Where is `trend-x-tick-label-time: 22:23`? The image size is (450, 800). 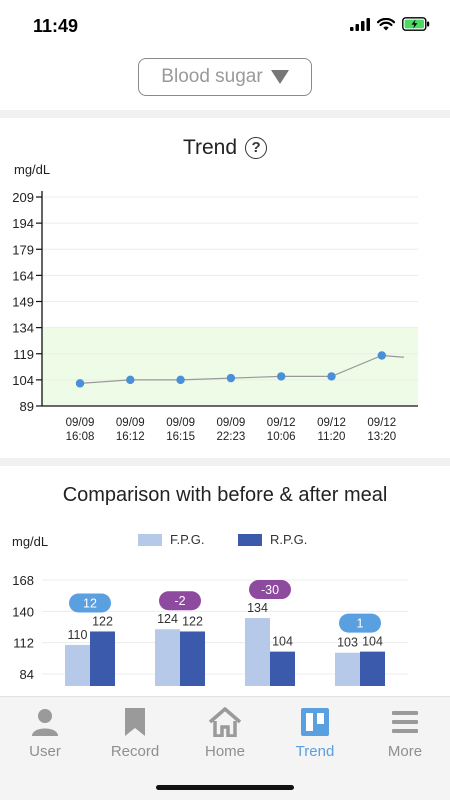 trend-x-tick-label-time: 22:23 is located at coordinates (231, 437).